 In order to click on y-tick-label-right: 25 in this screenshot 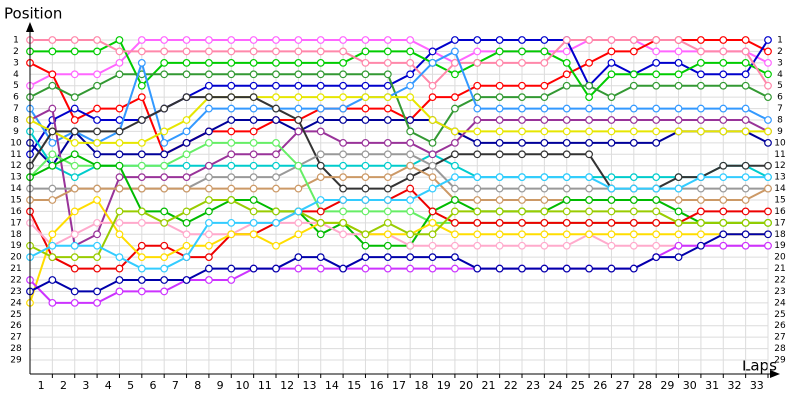, I will do `click(779, 315)`.